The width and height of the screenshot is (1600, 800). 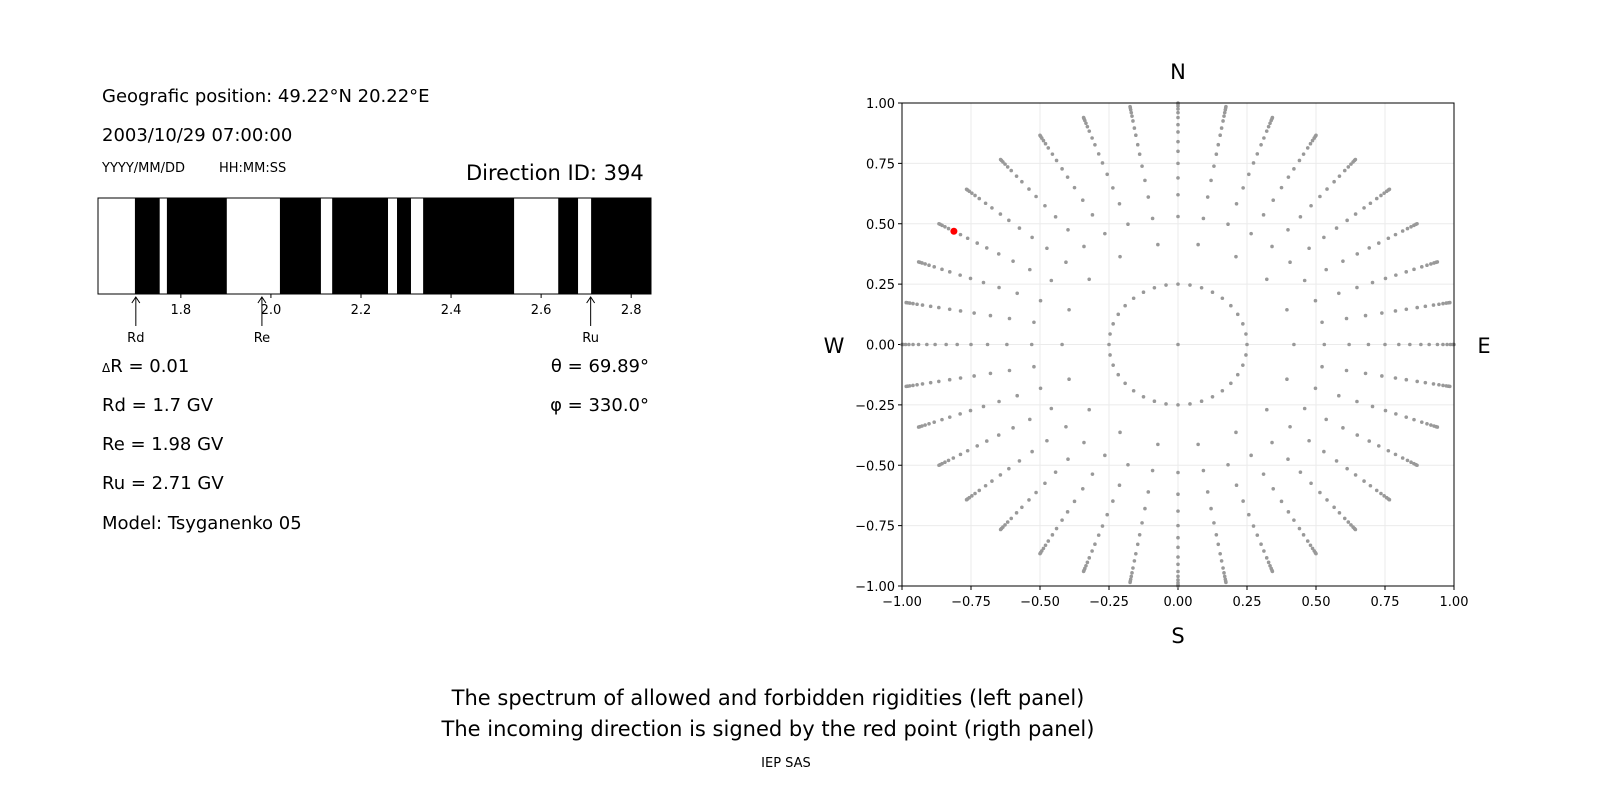 I want to click on x-tick-label: 2.4, so click(x=451, y=310).